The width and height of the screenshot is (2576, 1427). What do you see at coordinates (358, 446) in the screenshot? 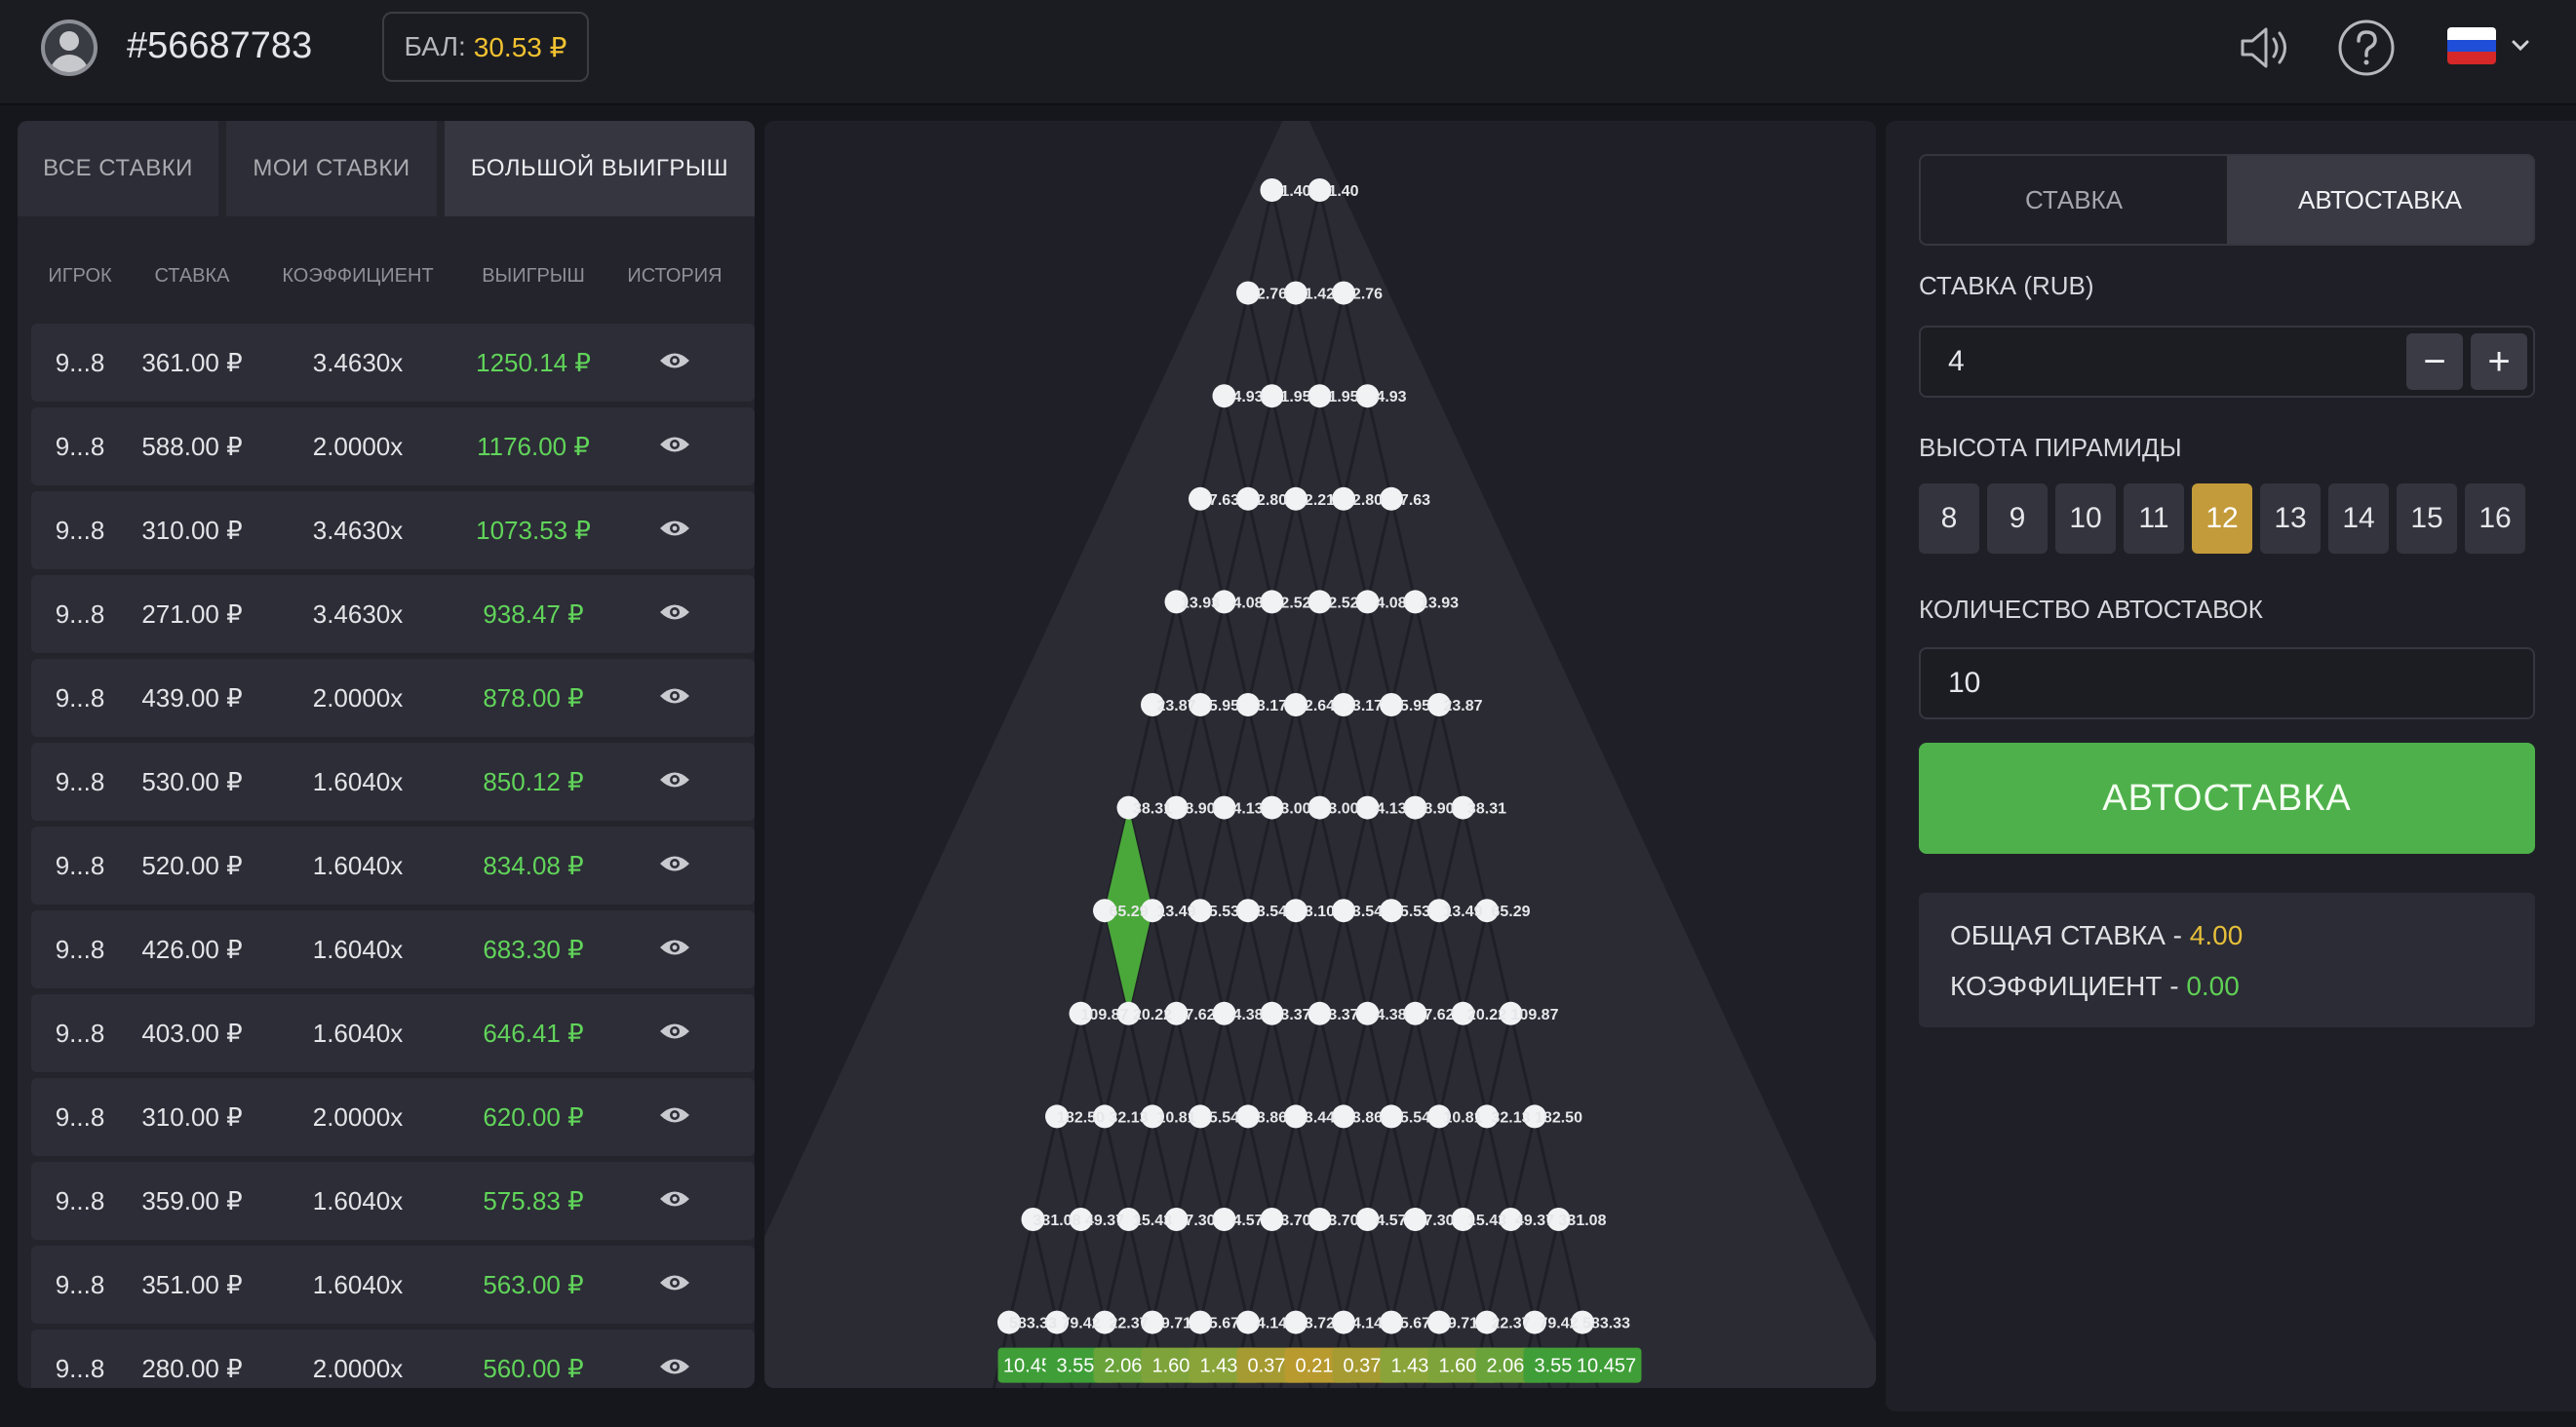
I see `coefficient-cell: 2.0000x` at bounding box center [358, 446].